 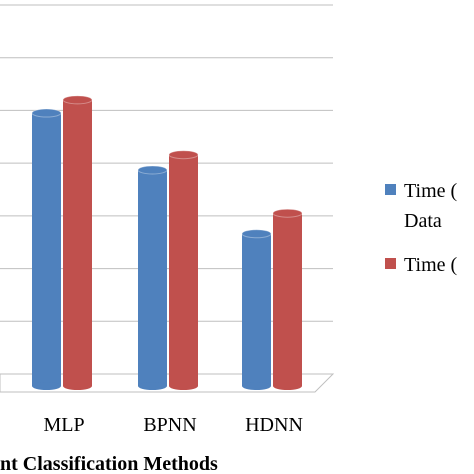 What do you see at coordinates (169, 425) in the screenshot?
I see `x-tick-label: BPNN` at bounding box center [169, 425].